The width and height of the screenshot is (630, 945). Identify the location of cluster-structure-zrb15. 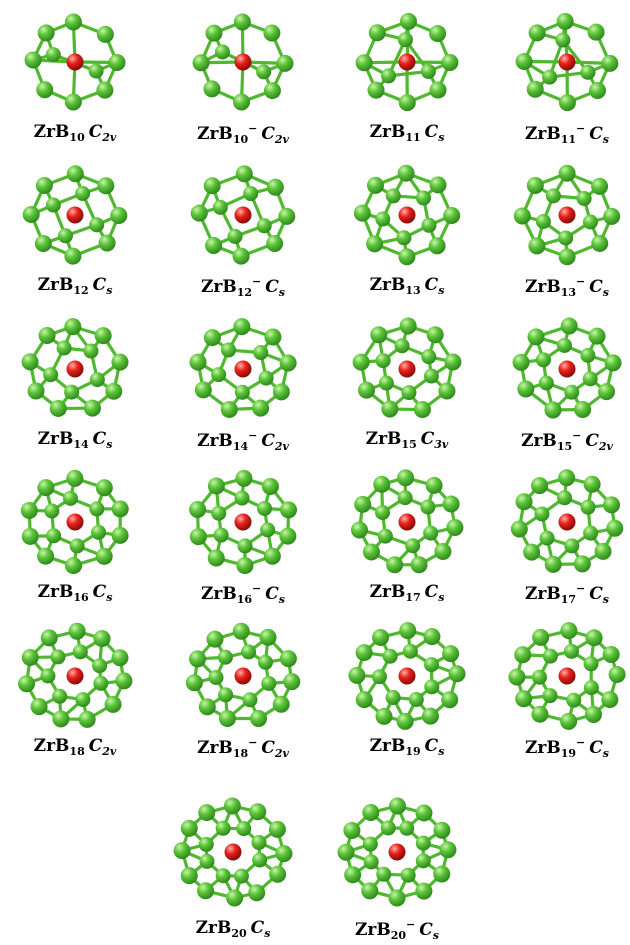
(407, 369).